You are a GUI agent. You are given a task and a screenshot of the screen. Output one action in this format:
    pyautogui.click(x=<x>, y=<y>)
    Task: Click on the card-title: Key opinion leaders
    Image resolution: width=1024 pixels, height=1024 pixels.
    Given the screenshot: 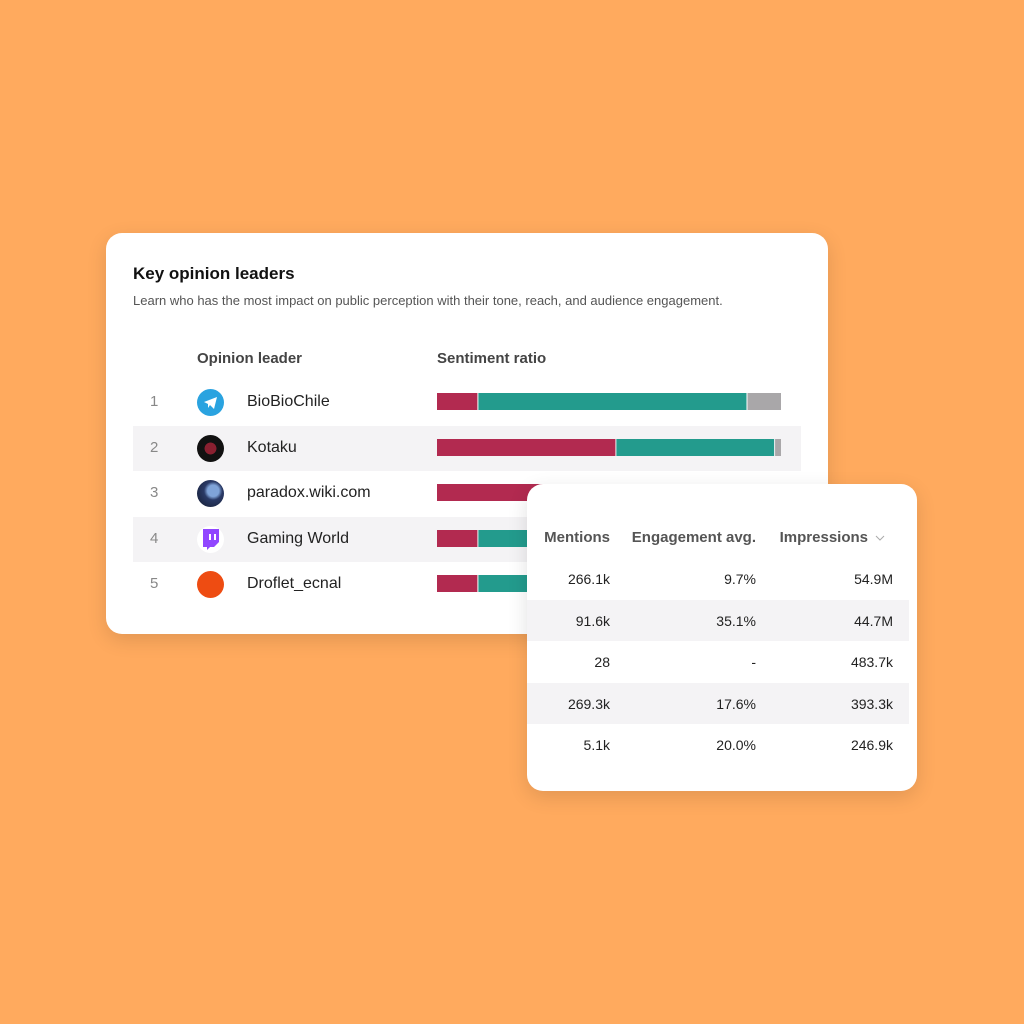 What is the action you would take?
    pyautogui.click(x=214, y=273)
    